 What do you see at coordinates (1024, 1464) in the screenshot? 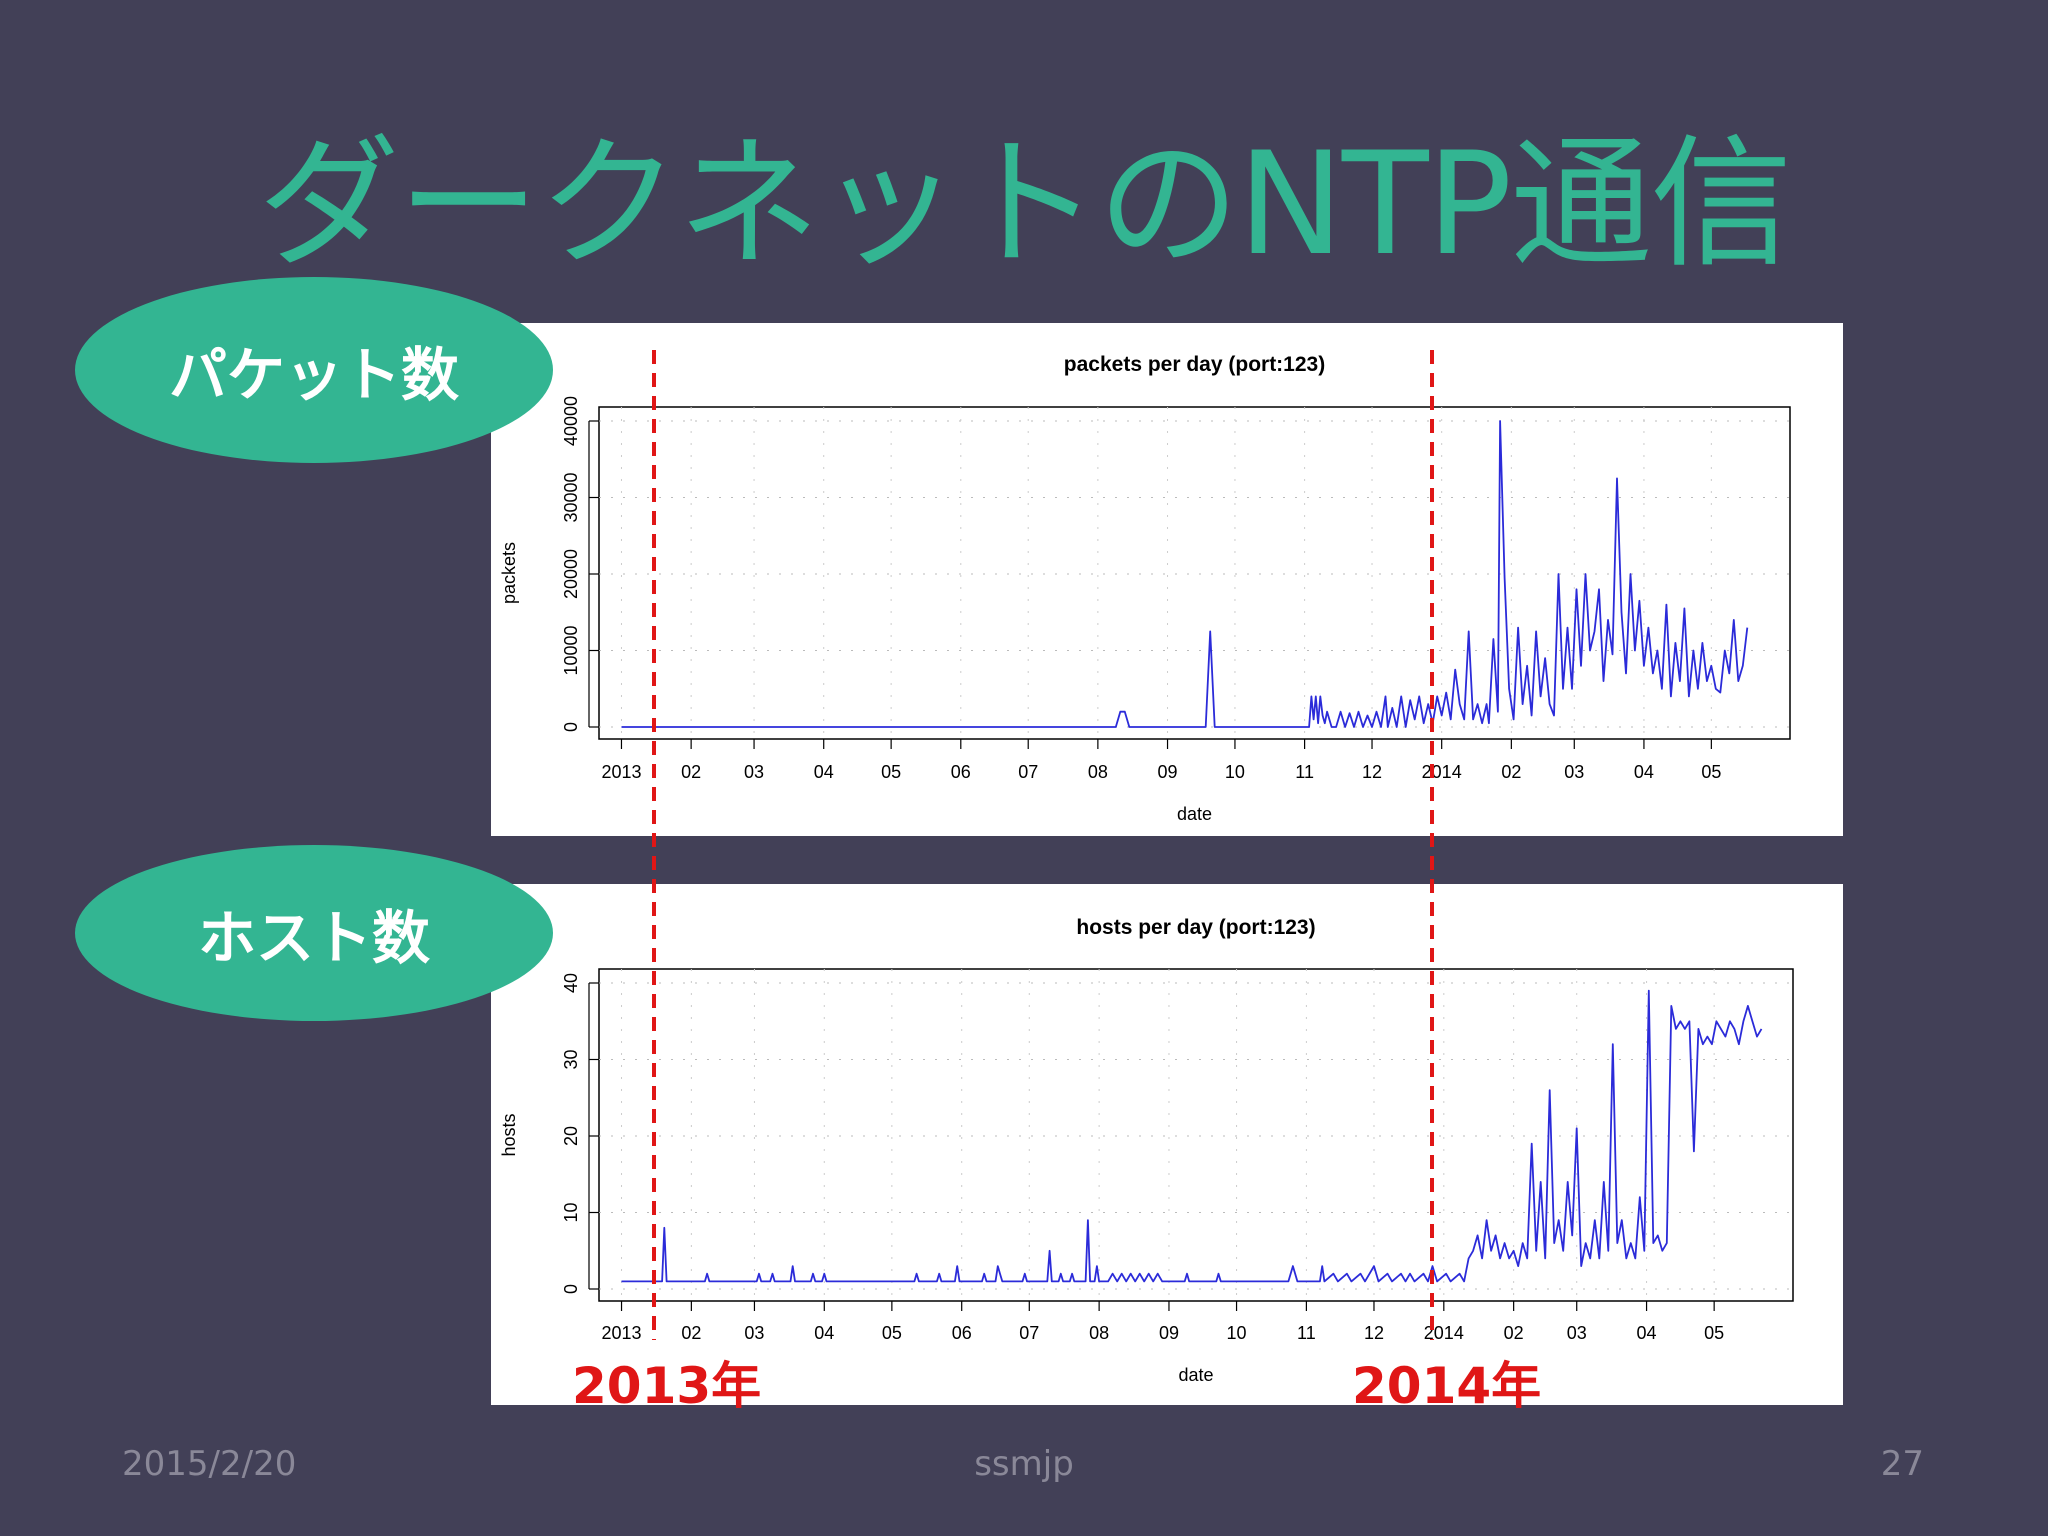
I see `footer-org: ssmjp` at bounding box center [1024, 1464].